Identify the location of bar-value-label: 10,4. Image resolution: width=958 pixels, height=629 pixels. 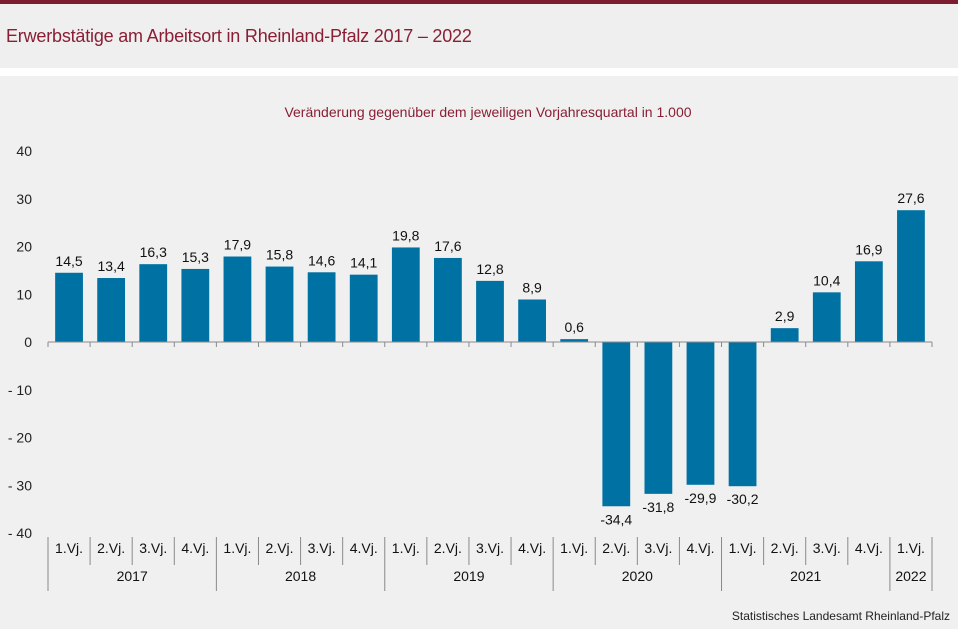
(826, 280).